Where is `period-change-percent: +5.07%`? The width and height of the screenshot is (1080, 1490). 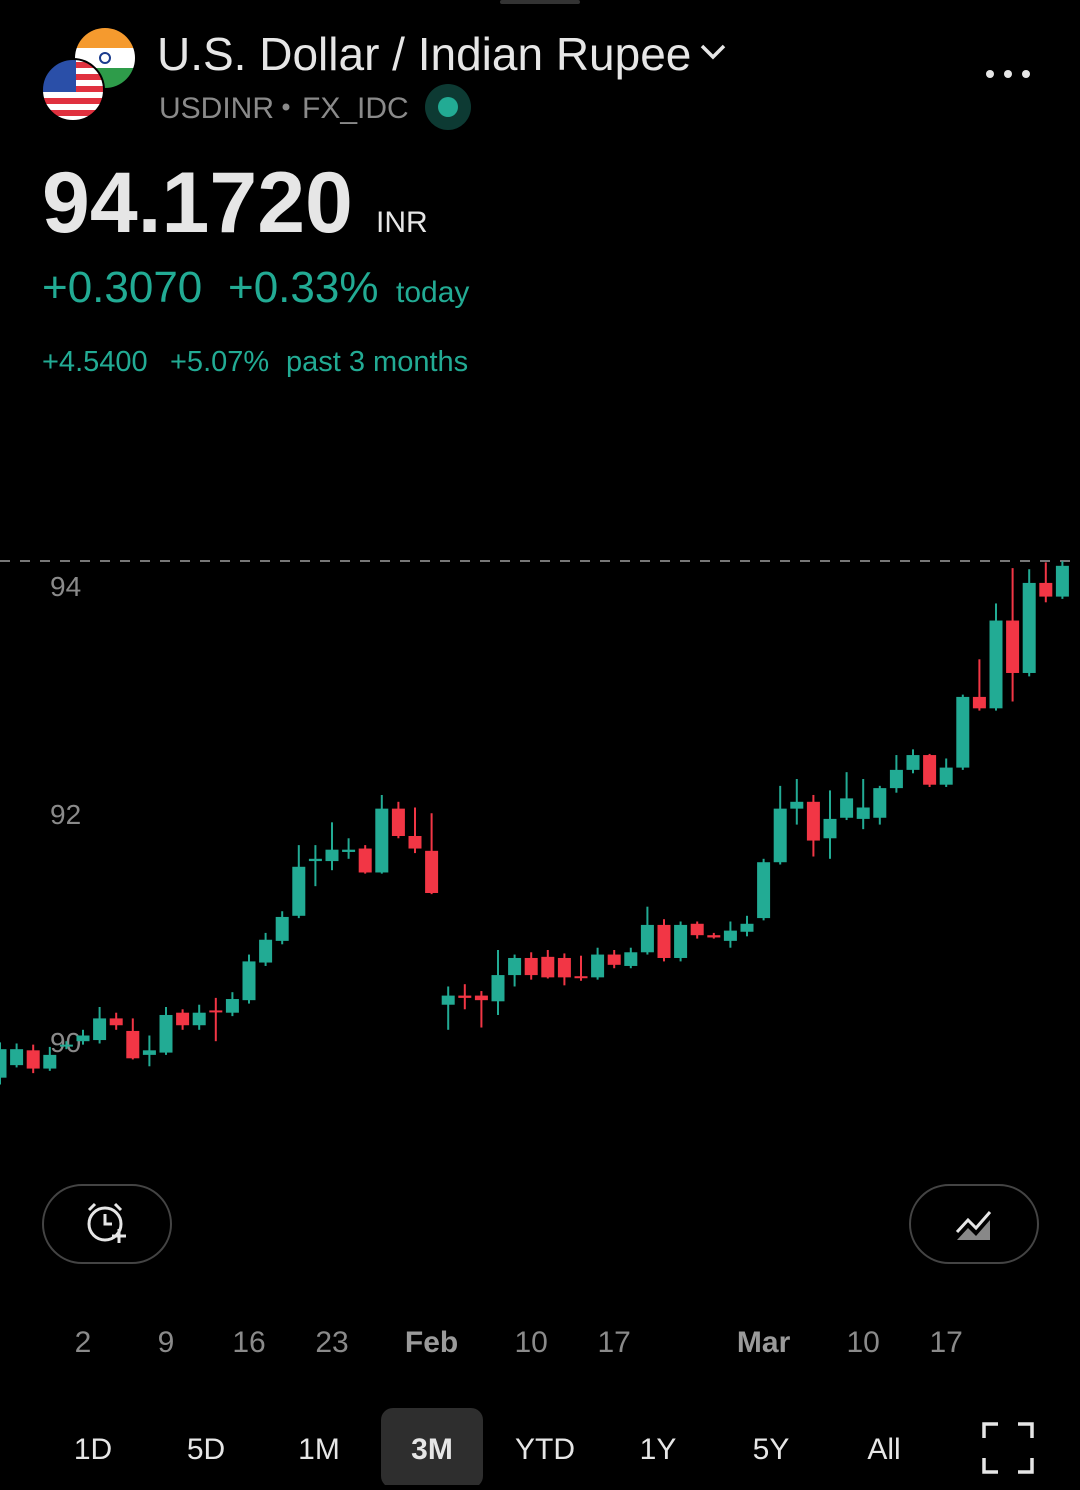 period-change-percent: +5.07% is located at coordinates (219, 362).